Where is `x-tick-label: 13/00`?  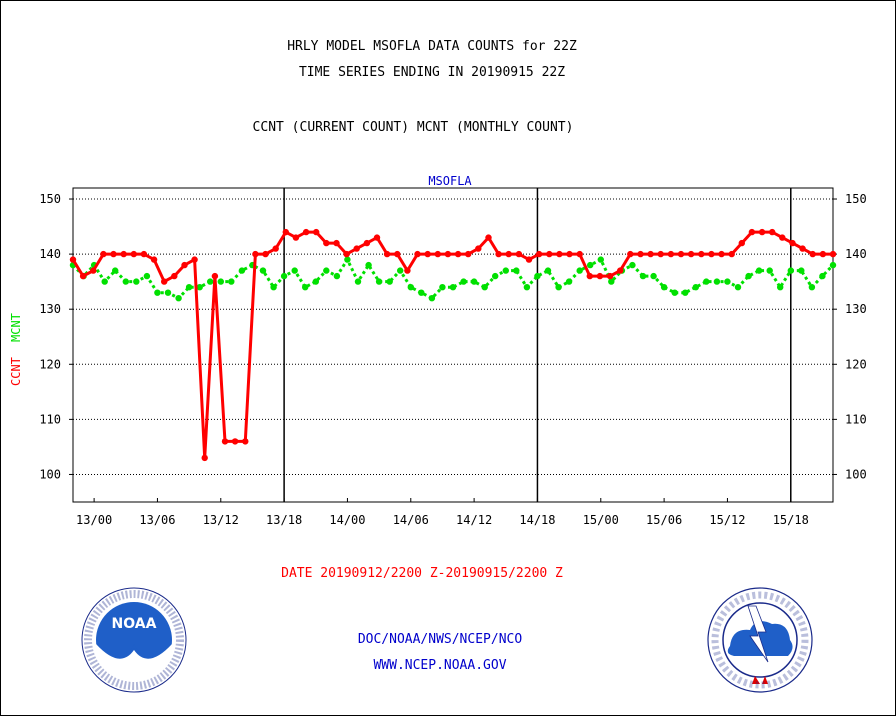
x-tick-label: 13/00 is located at coordinates (94, 520).